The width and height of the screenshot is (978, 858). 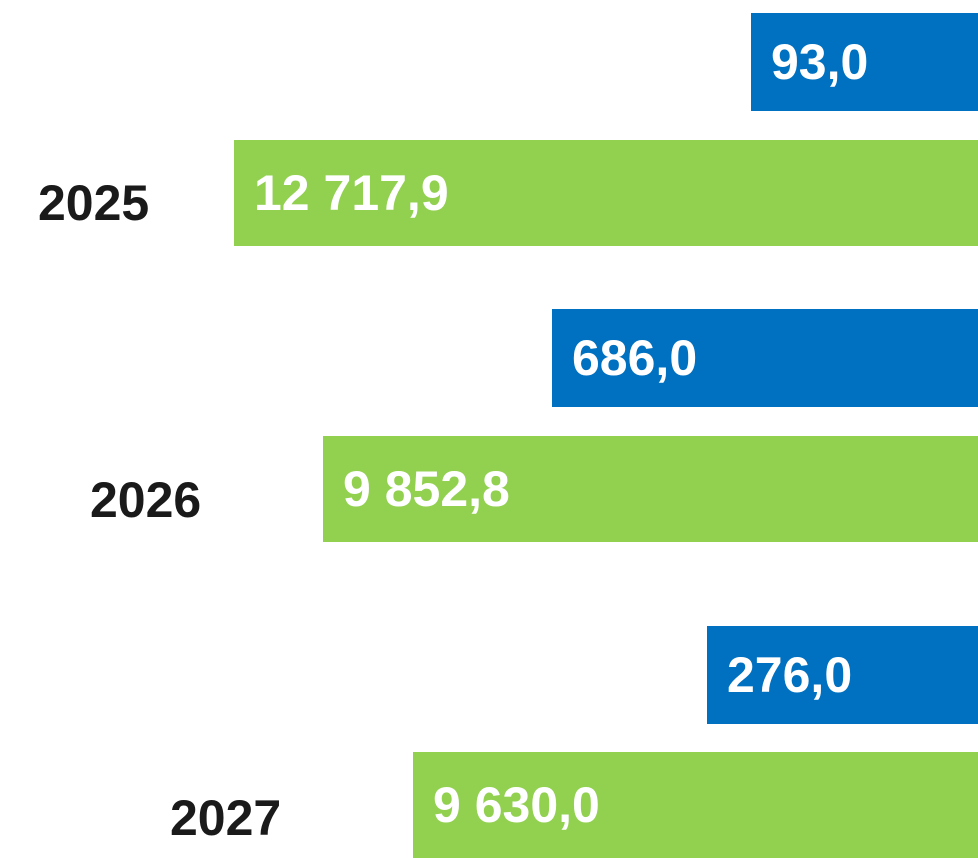 What do you see at coordinates (94, 203) in the screenshot?
I see `year-label: 2025` at bounding box center [94, 203].